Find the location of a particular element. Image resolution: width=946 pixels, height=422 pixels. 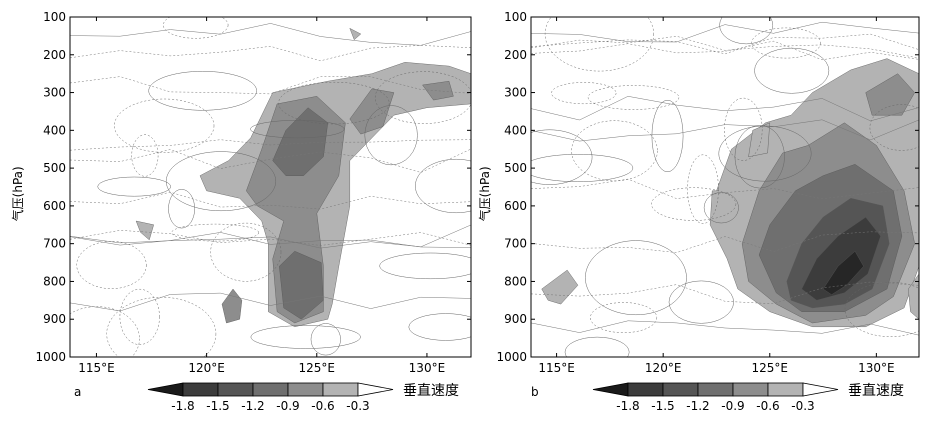

colorbar-tick-label: -1.8 is located at coordinates (182, 406).